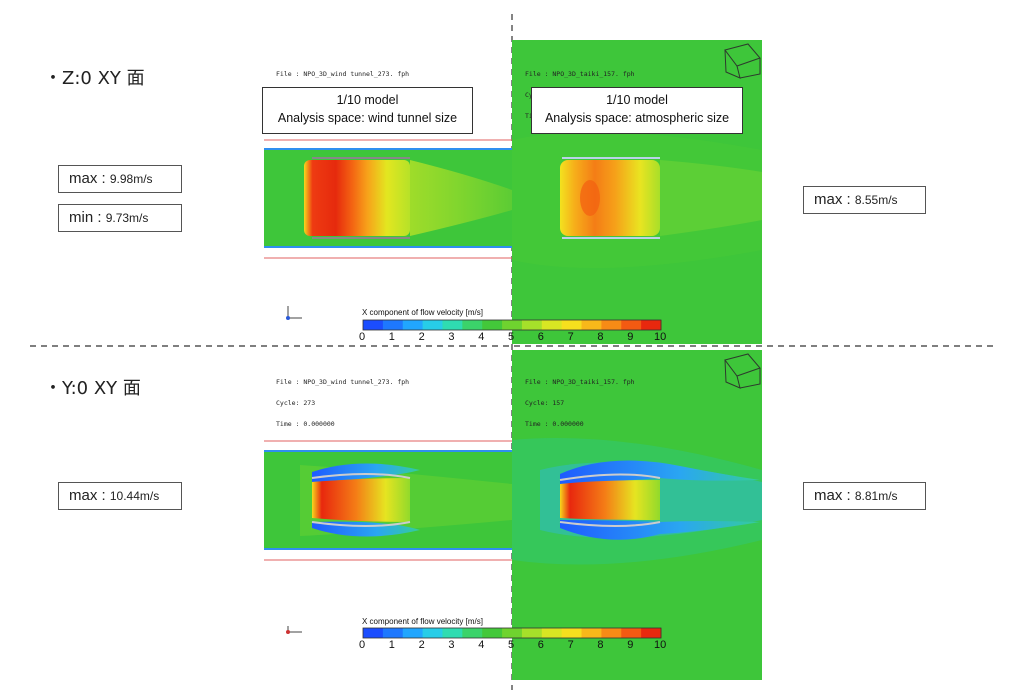  I want to click on bottom-max-box: max : 10.44m/s, so click(120, 496).